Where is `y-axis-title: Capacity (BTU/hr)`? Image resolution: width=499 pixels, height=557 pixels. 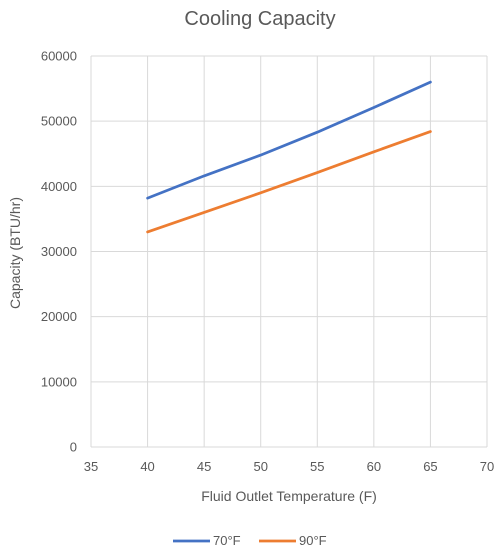
y-axis-title: Capacity (BTU/hr) is located at coordinates (15, 253).